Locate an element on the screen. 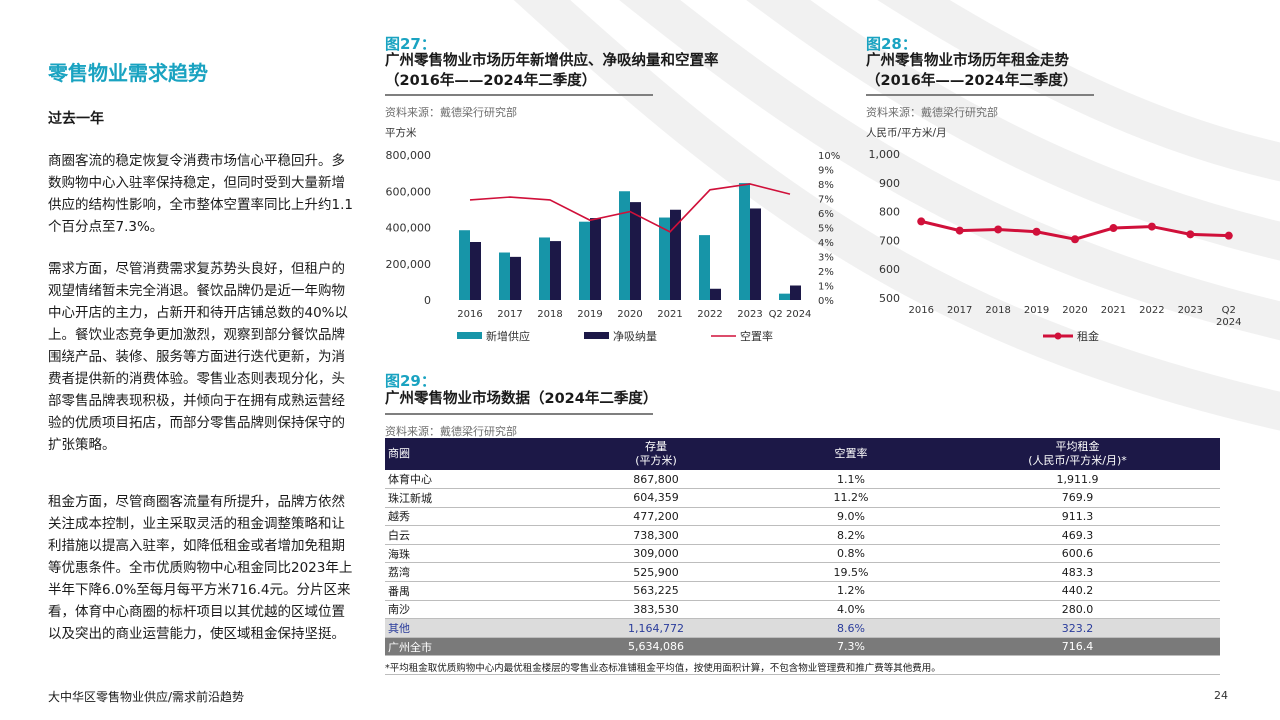 Image resolution: width=1280 pixels, height=720 pixels. y2-tick-label: 2% is located at coordinates (826, 272).